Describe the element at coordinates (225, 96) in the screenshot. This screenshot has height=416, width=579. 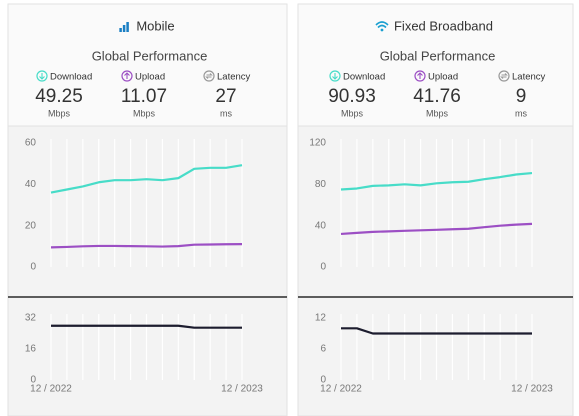
I see `stat-value: 27` at that location.